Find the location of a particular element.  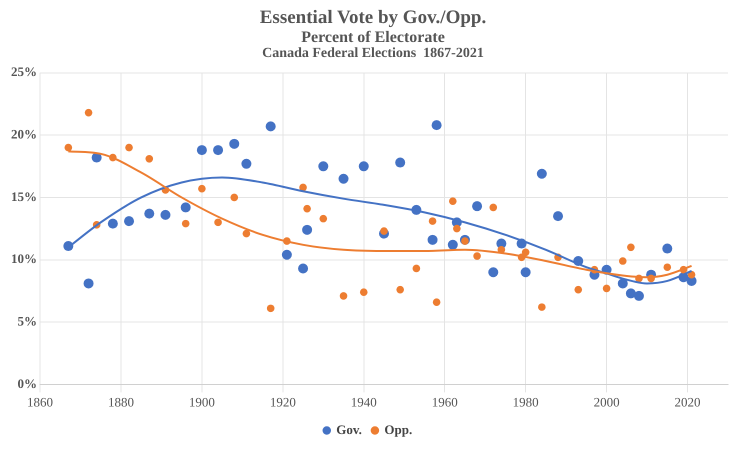

x-tick-label: 1900 is located at coordinates (201, 402).